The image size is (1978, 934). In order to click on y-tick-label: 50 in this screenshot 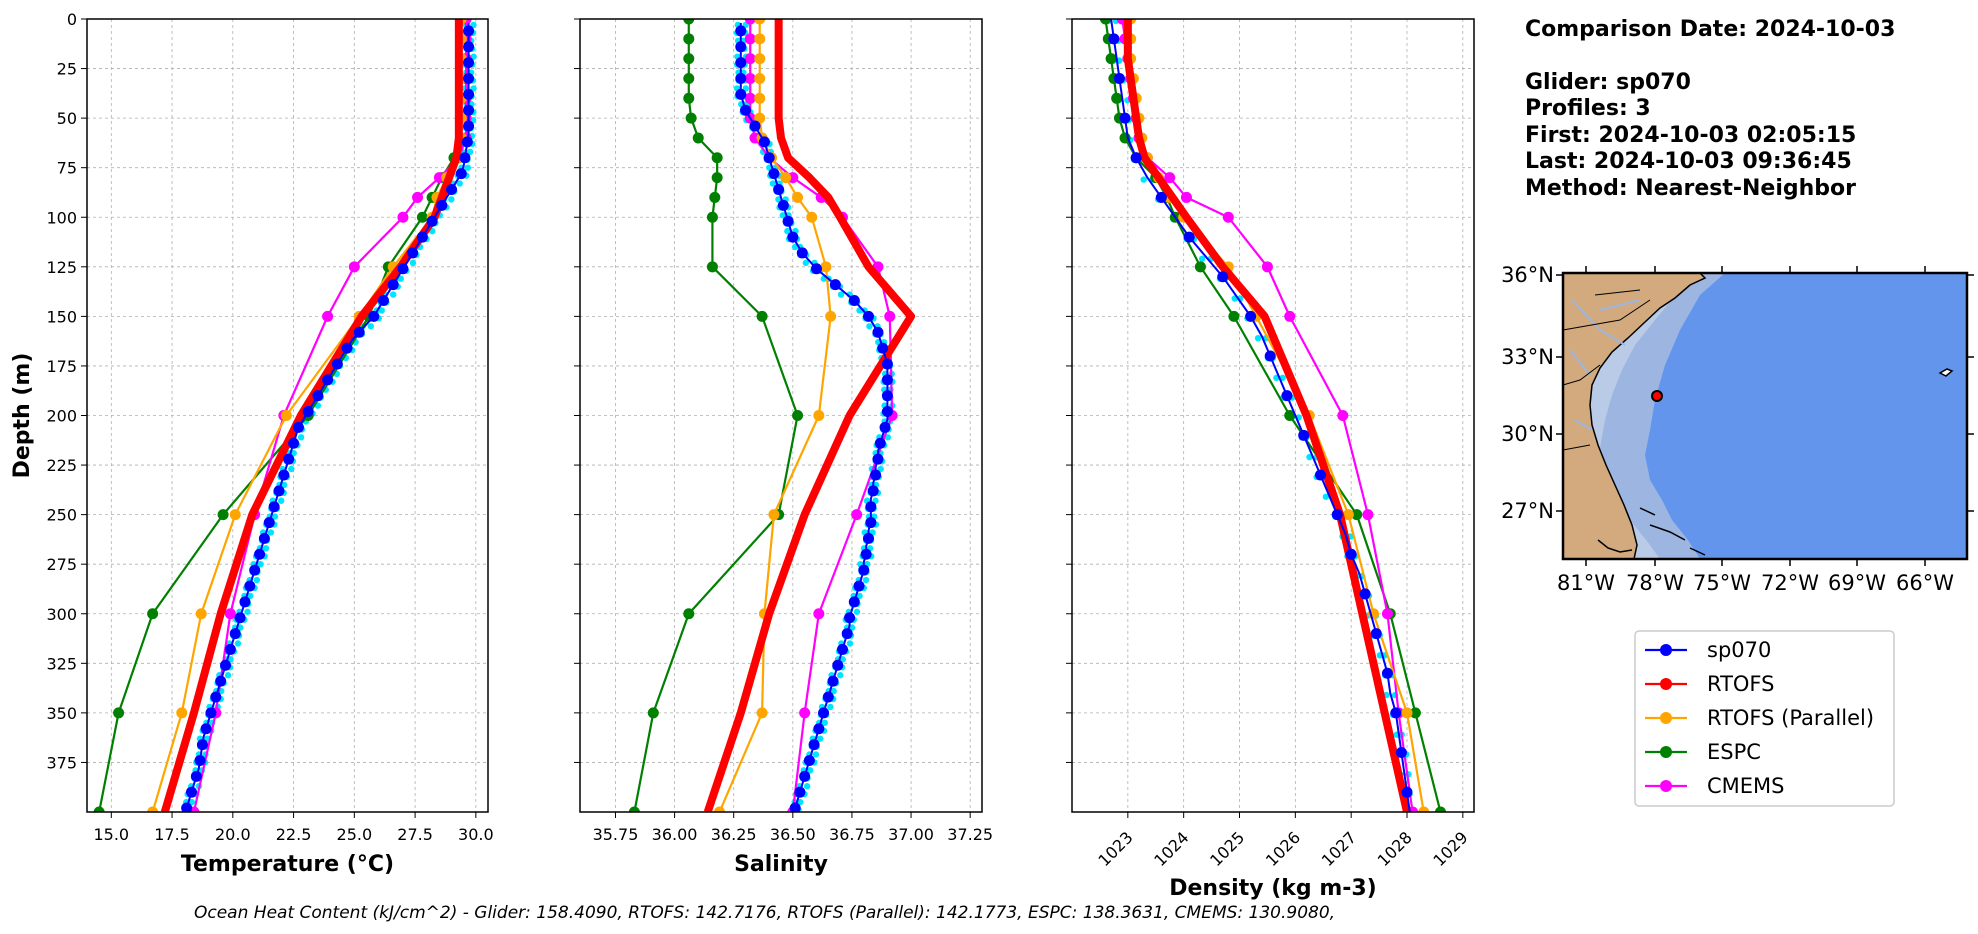, I will do `click(67, 118)`.